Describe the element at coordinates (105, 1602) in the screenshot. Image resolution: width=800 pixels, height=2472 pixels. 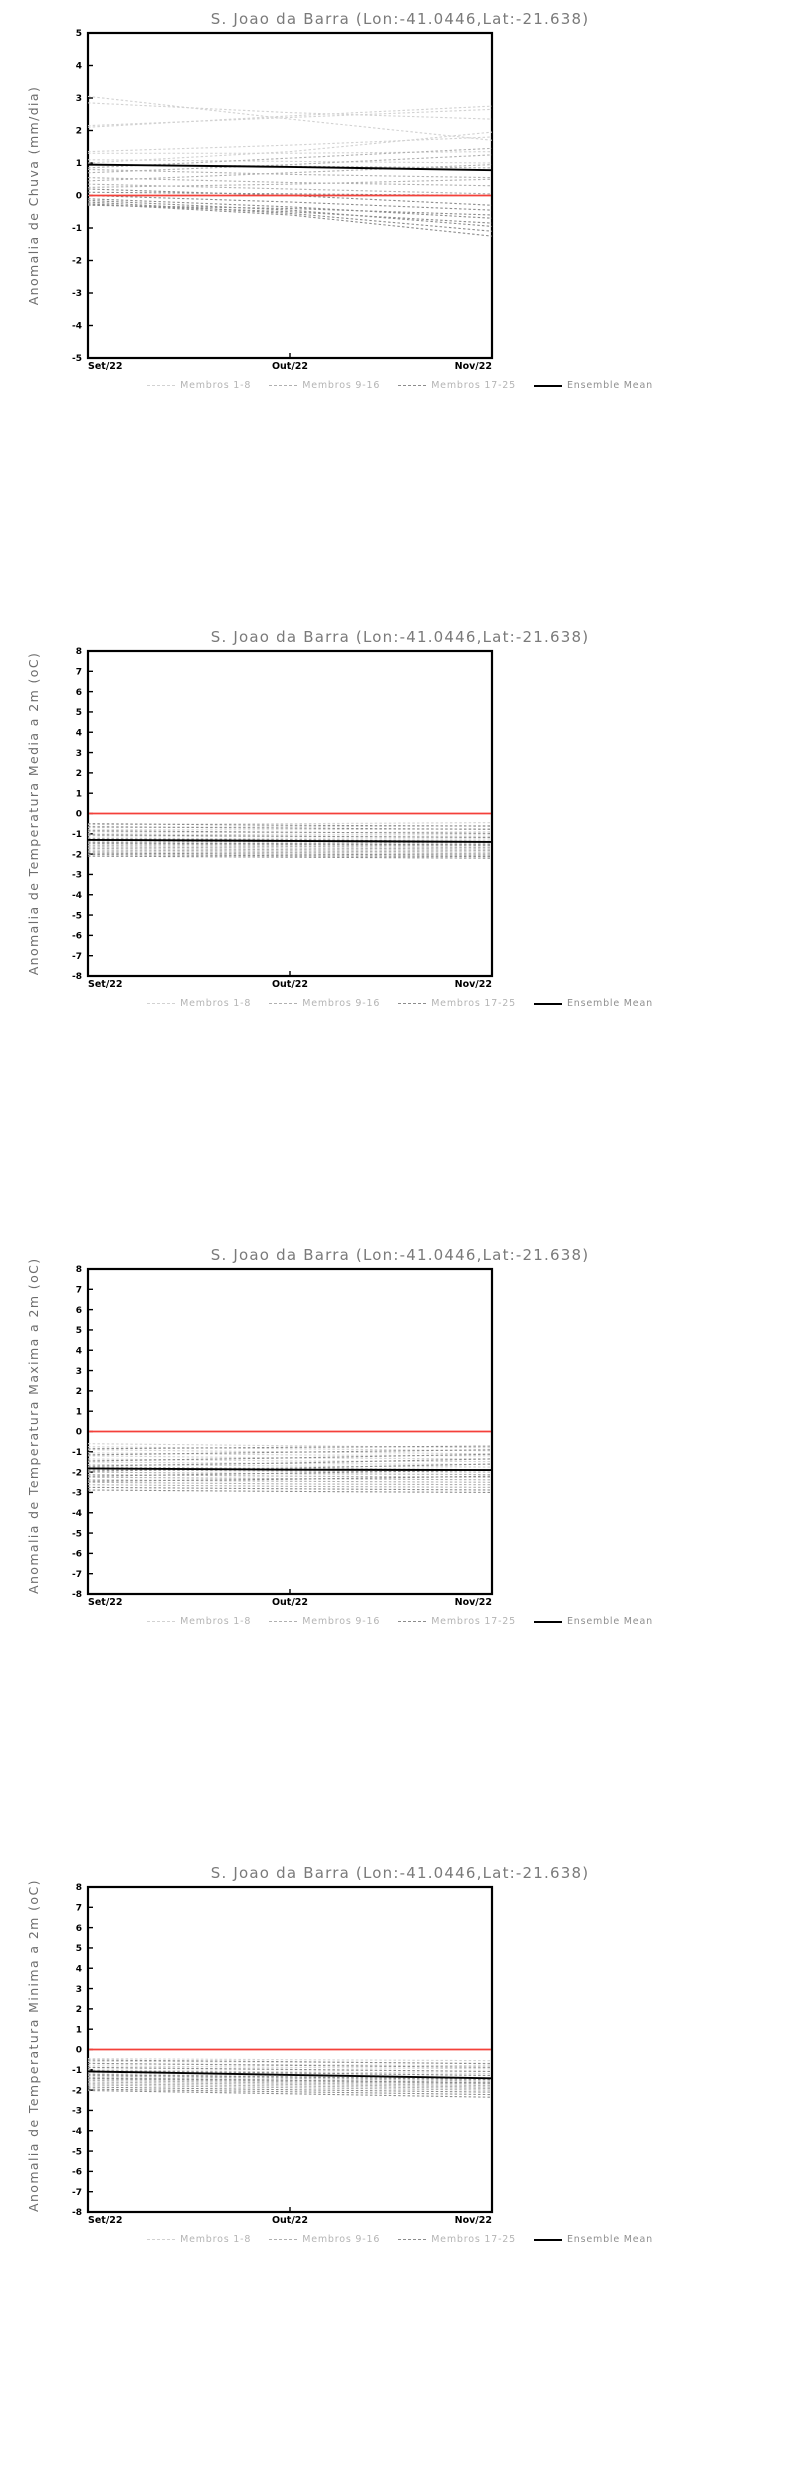
I see `svg-text: Set/22` at that location.